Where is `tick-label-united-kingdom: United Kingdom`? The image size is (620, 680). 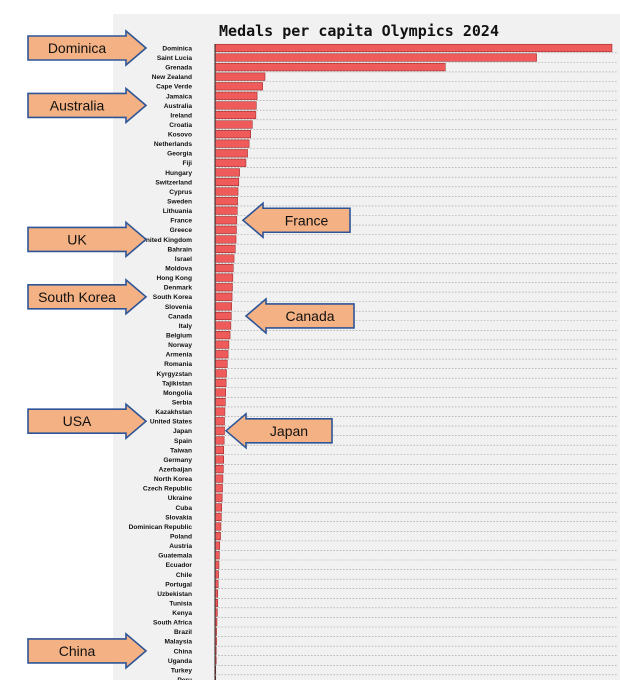 tick-label-united-kingdom: United Kingdom is located at coordinates (166, 240).